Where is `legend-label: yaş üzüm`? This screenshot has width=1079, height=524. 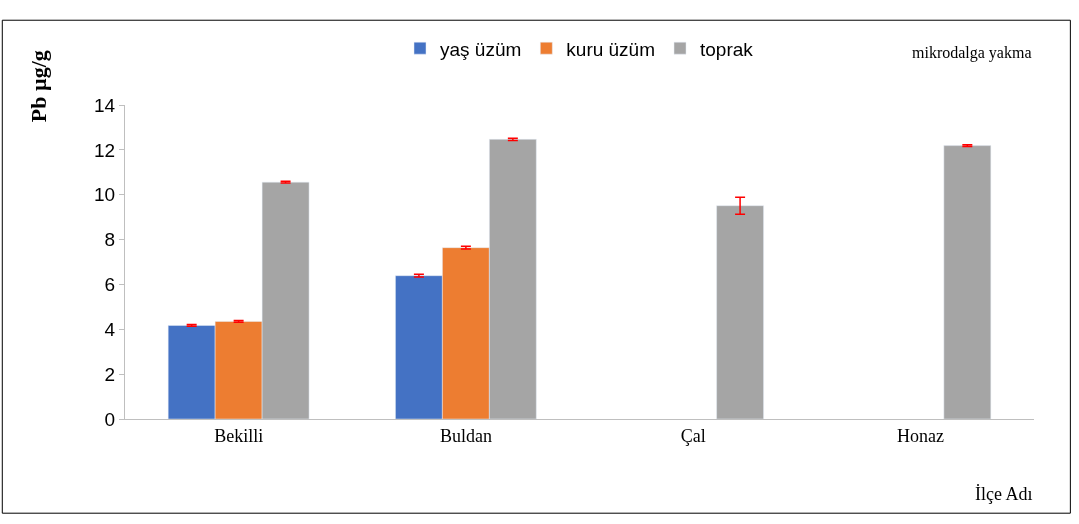
legend-label: yaş üzüm is located at coordinates (481, 49).